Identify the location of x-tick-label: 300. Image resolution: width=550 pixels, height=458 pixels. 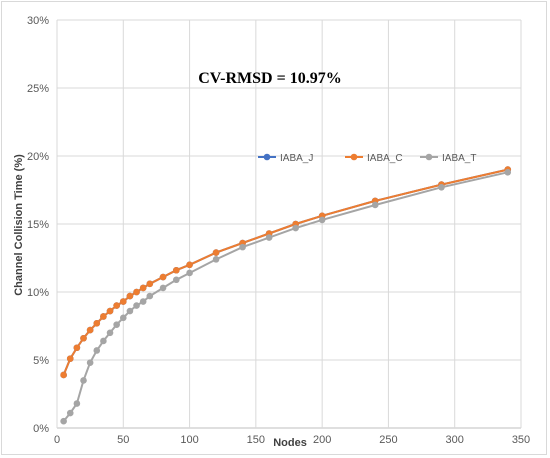
(455, 440).